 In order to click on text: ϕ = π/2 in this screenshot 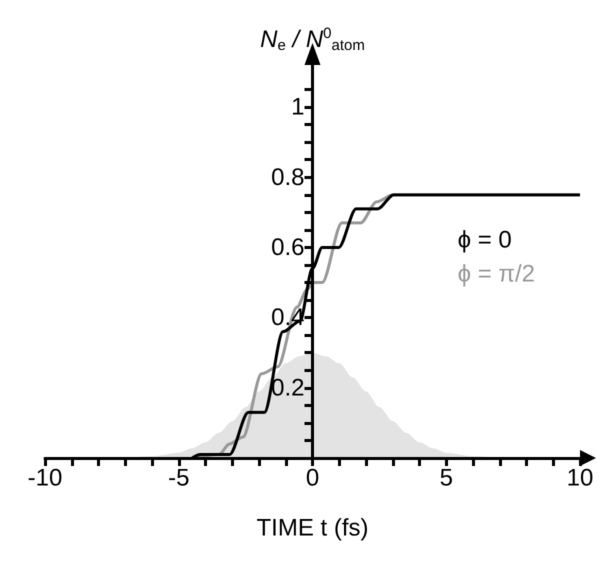, I will do `click(497, 274)`.